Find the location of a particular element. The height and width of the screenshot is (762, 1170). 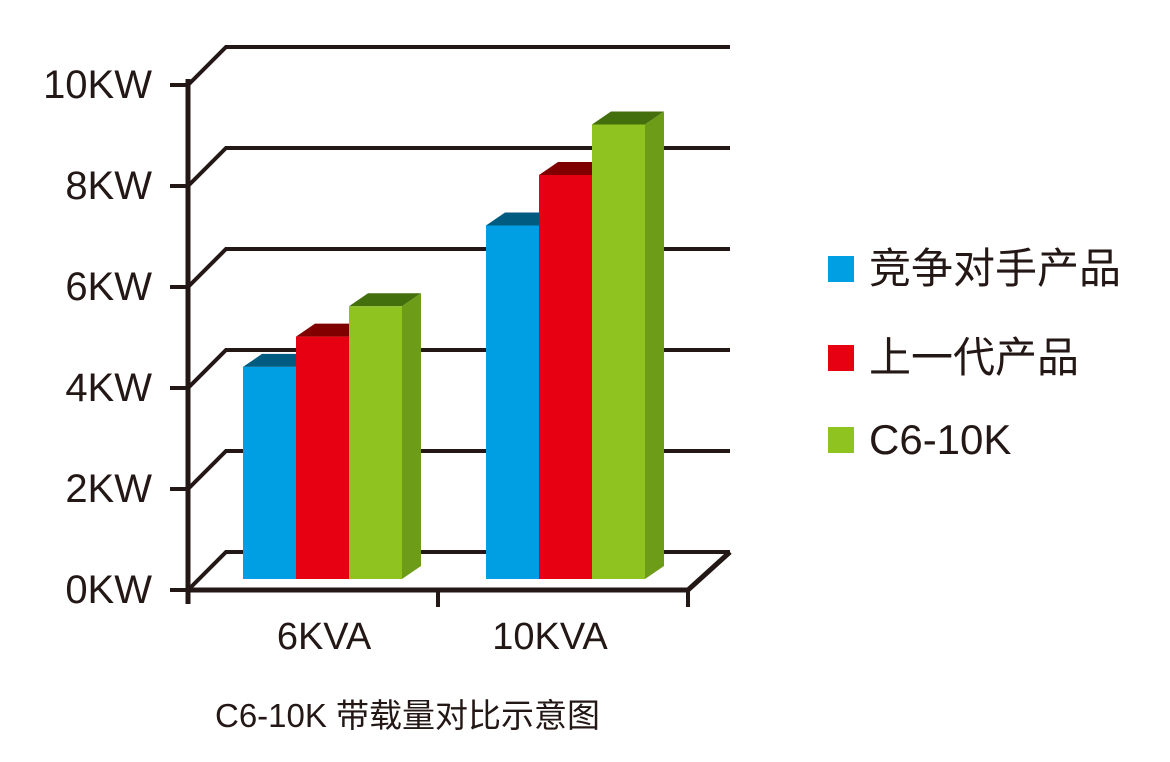

bar-10kva-c6-10k-side is located at coordinates (654, 345).